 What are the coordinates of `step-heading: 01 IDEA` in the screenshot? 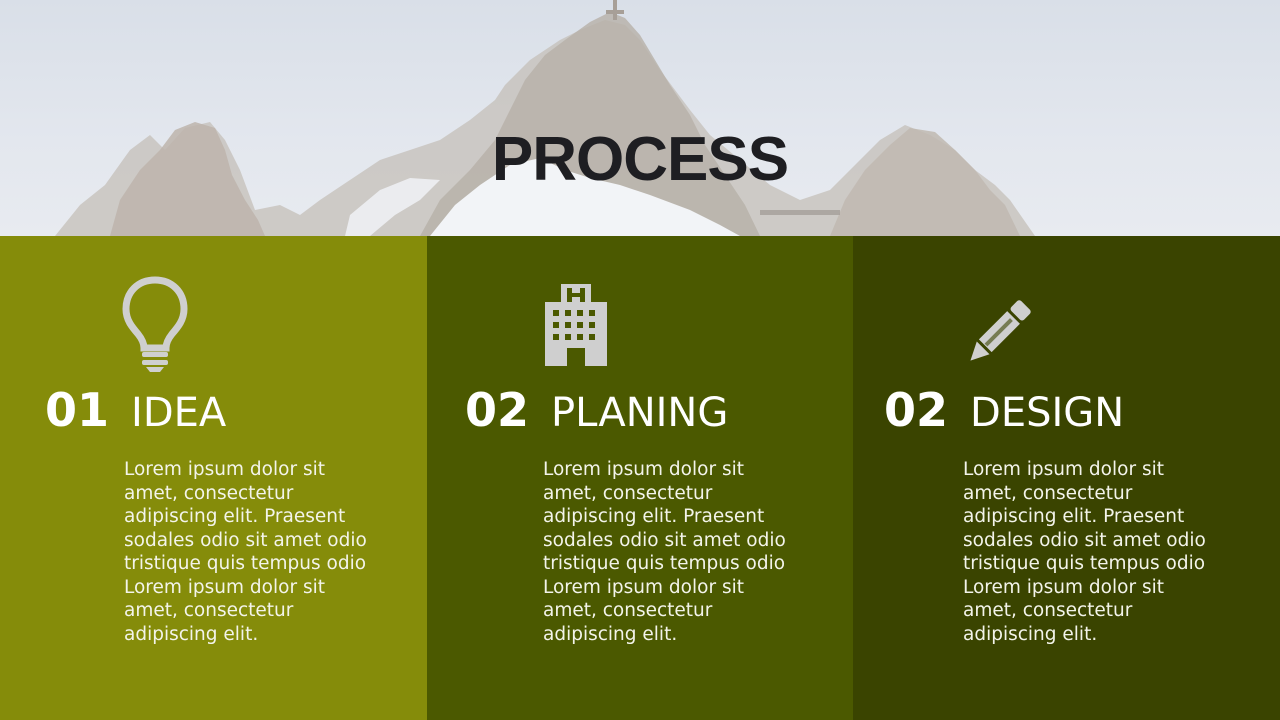 It's located at (135, 411).